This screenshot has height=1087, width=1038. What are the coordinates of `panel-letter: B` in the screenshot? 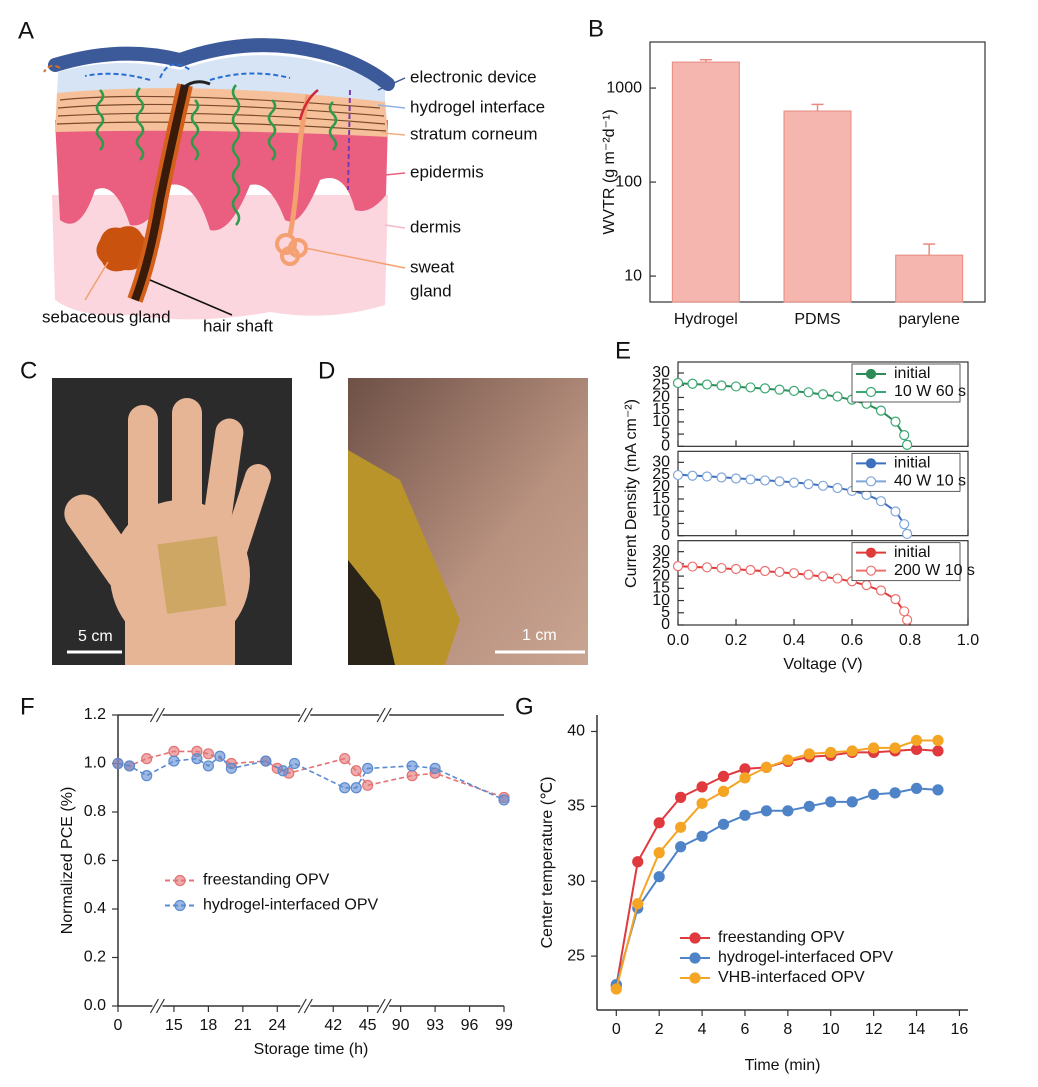 It's located at (596, 28).